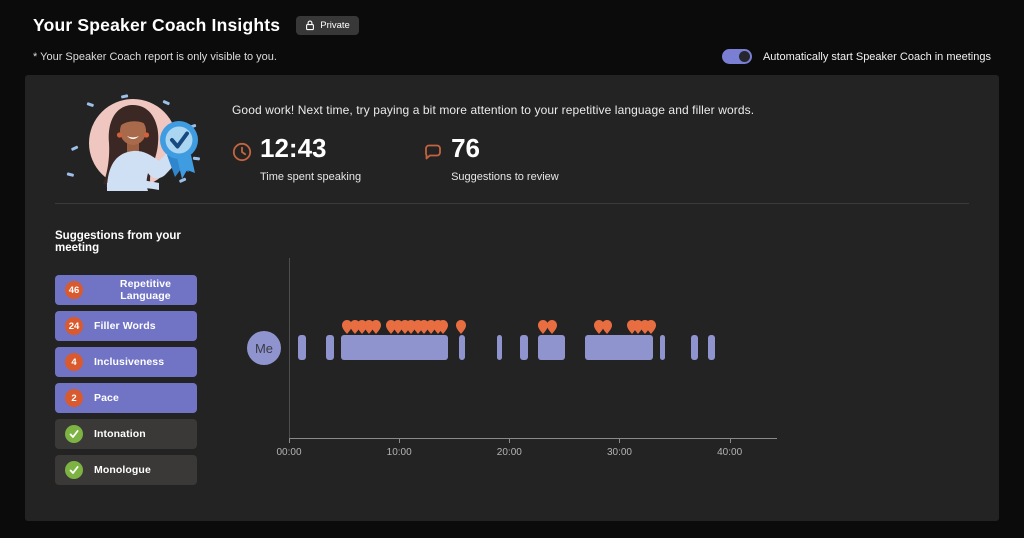 The width and height of the screenshot is (1024, 538). Describe the element at coordinates (74, 326) in the screenshot. I see `suggestion-count-badge: 24` at that location.